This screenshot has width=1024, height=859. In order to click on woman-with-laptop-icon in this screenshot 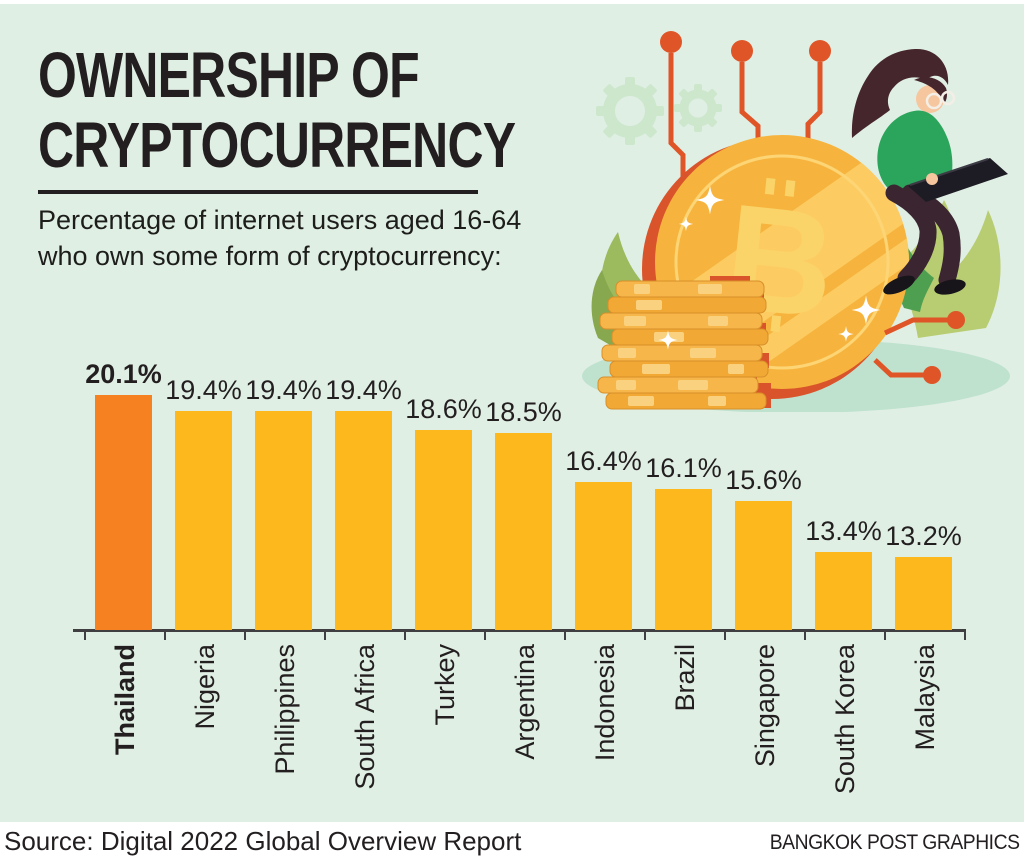, I will do `click(929, 171)`.